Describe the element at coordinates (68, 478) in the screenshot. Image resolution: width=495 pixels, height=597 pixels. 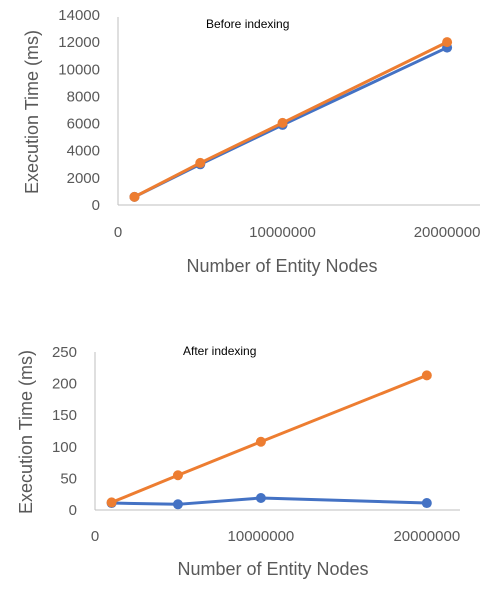
I see `y-tick-label: 50` at that location.